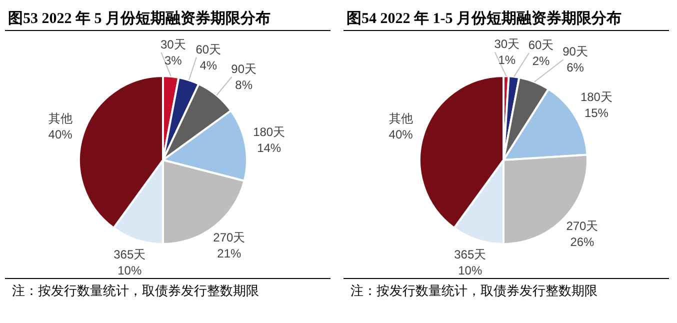 Image resolution: width=677 pixels, height=323 pixels. What do you see at coordinates (244, 85) in the screenshot?
I see `data-label: 8%` at bounding box center [244, 85].